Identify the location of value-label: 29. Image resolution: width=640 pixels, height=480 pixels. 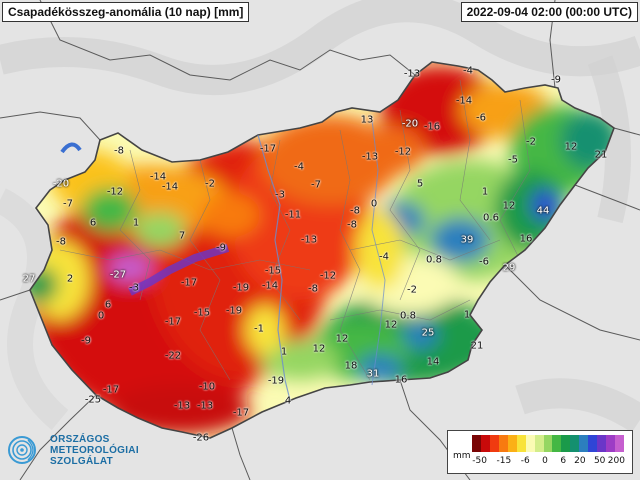
(509, 268).